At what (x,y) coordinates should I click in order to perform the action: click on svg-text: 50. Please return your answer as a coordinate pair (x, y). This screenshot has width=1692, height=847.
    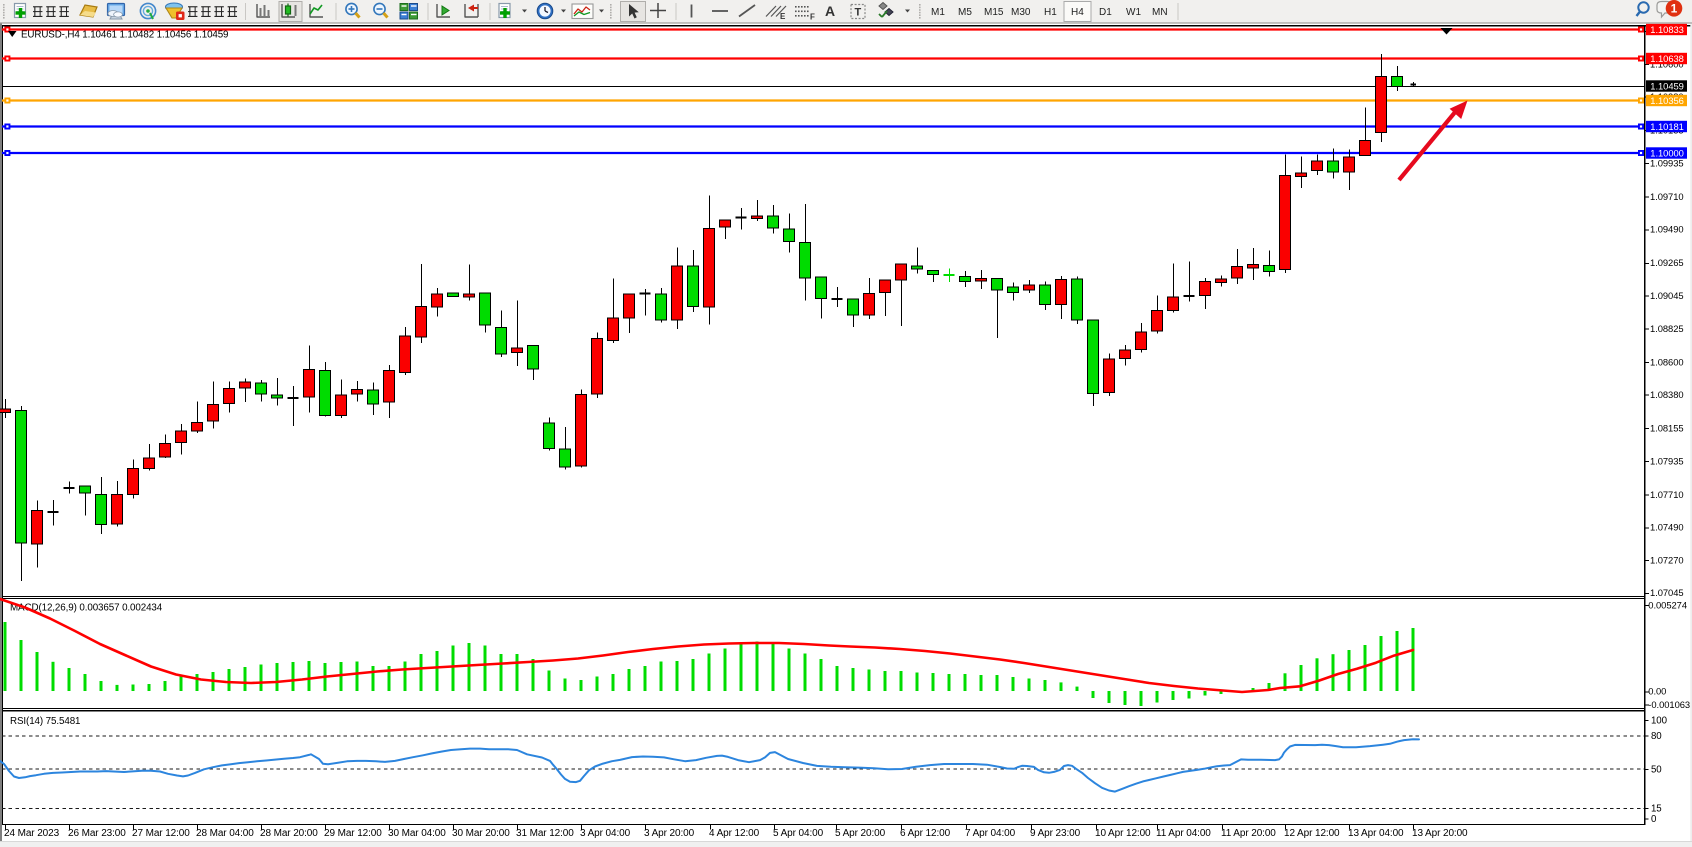
    Looking at the image, I should click on (1656, 769).